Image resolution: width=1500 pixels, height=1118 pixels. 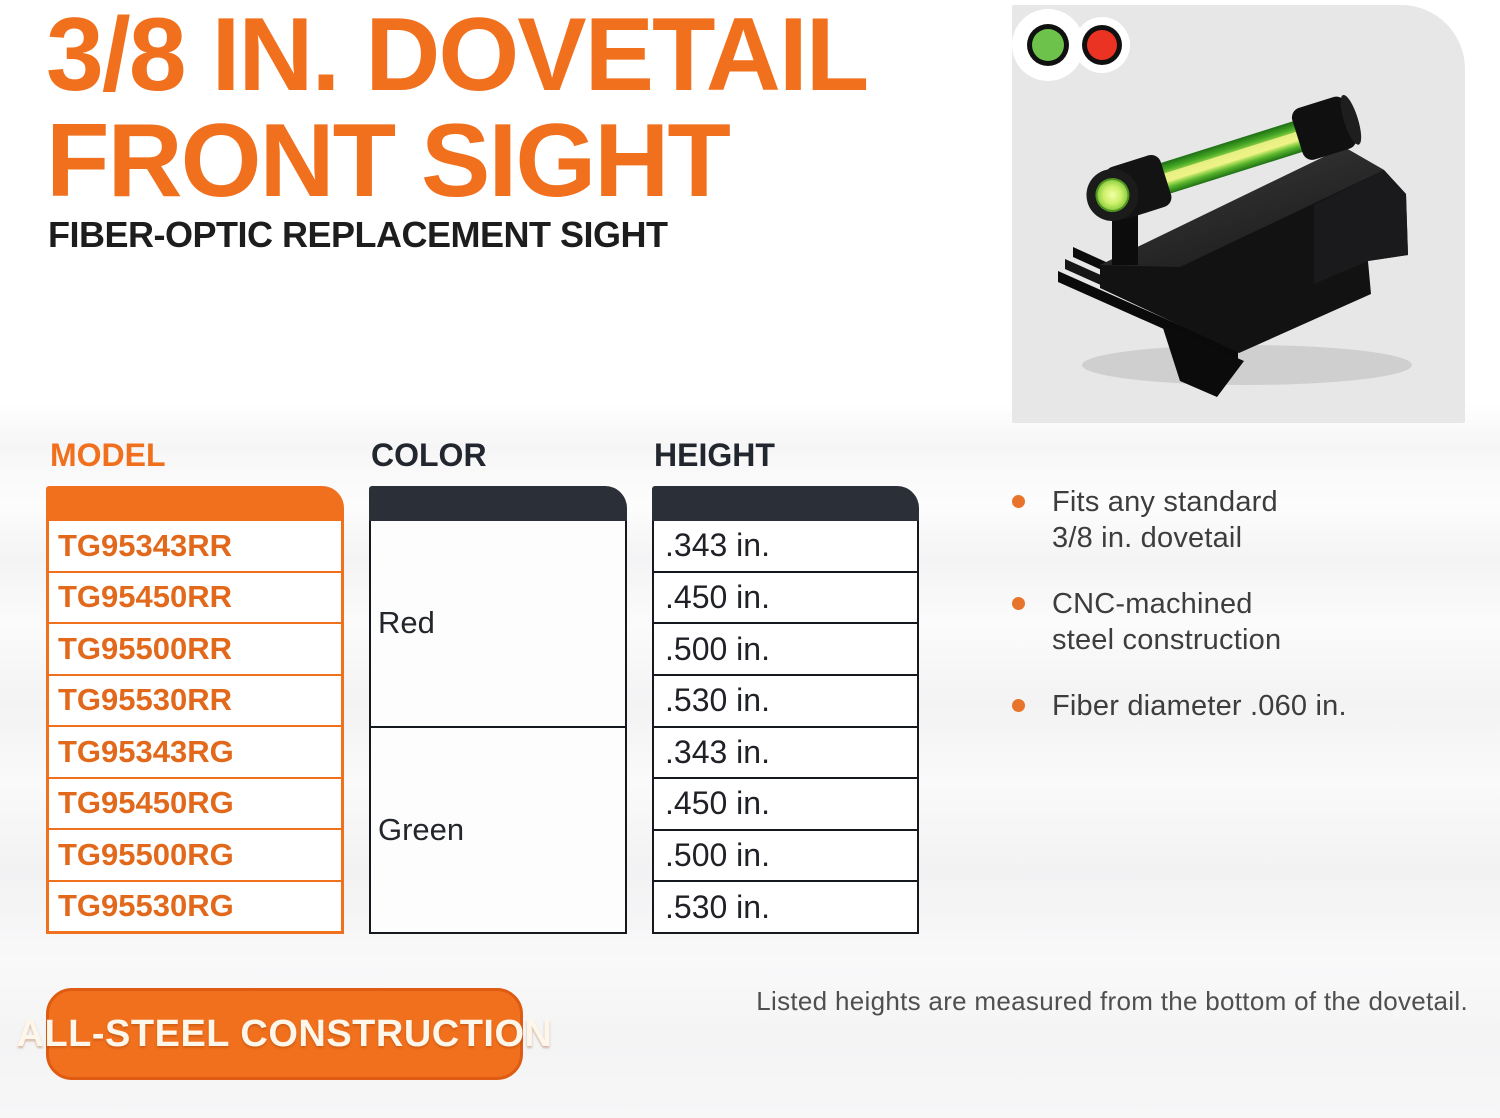 I want to click on color-column: Red Green, so click(x=498, y=727).